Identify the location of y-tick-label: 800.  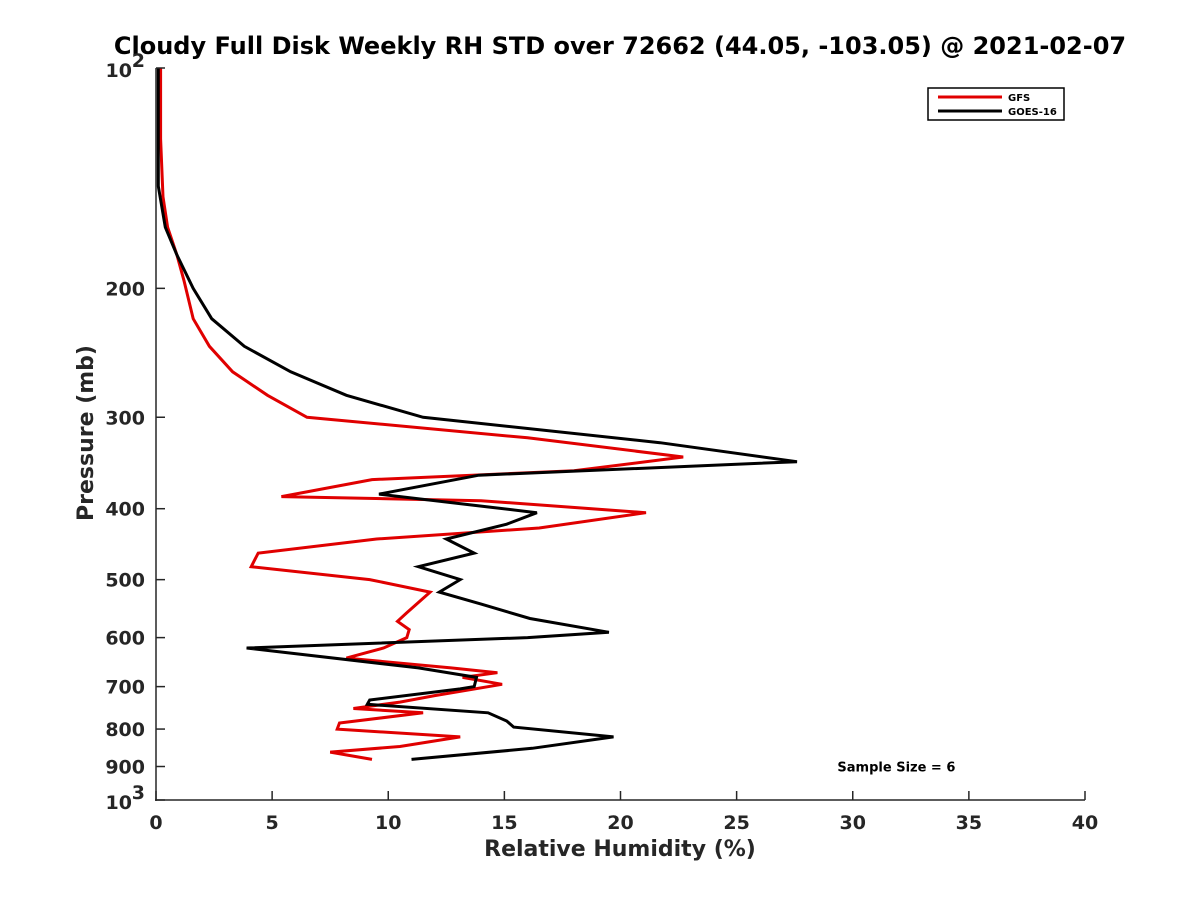
(125, 730).